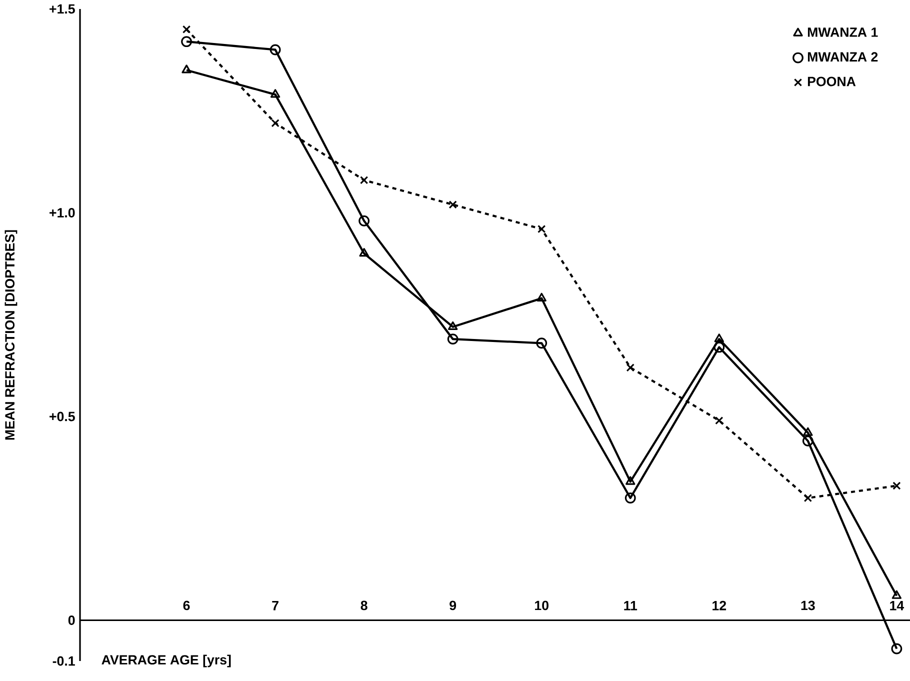 The height and width of the screenshot is (681, 910). What do you see at coordinates (11, 335) in the screenshot?
I see `y-axis-title: MEAN REFRACTION [DIOPTRES]` at bounding box center [11, 335].